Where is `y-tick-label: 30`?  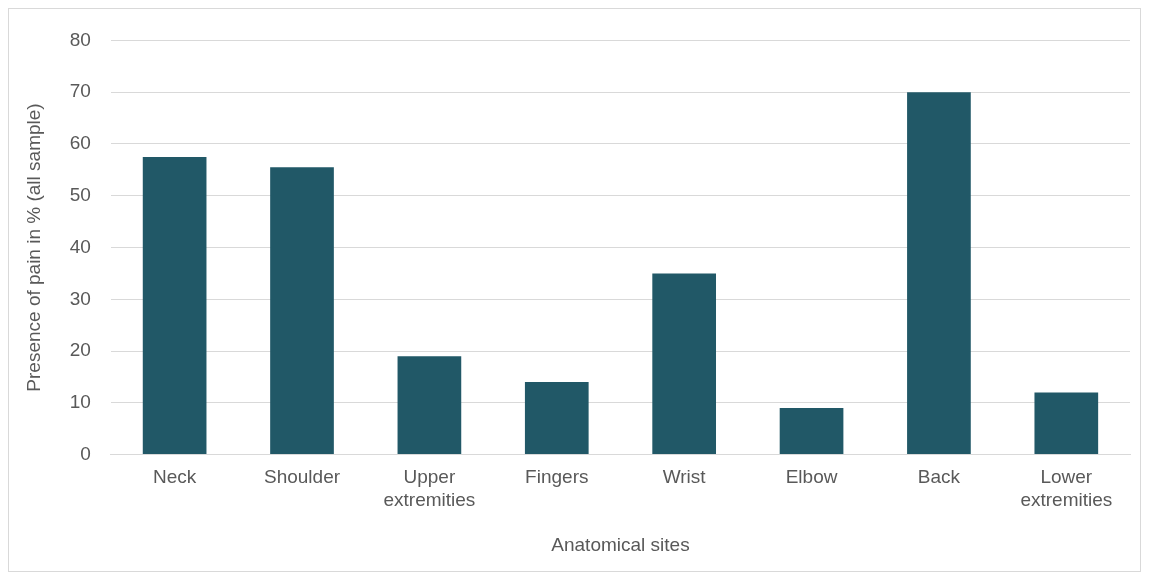 y-tick-label: 30 is located at coordinates (80, 298).